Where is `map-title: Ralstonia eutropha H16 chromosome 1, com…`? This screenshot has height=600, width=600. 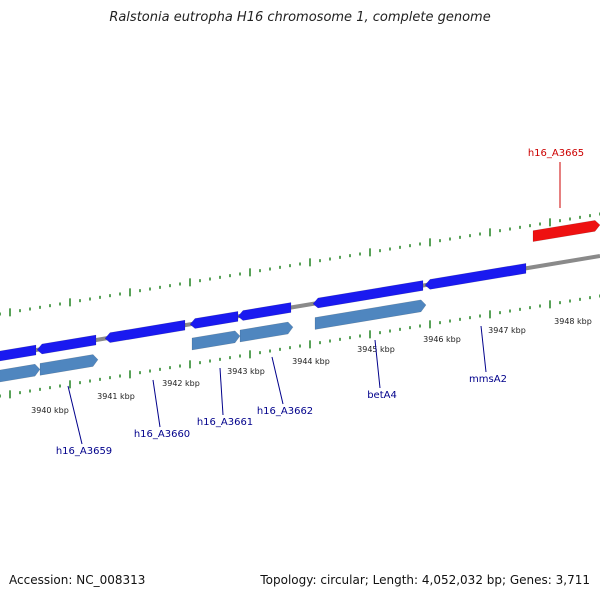 map-title: Ralstonia eutropha H16 chromosome 1, com… is located at coordinates (300, 17).